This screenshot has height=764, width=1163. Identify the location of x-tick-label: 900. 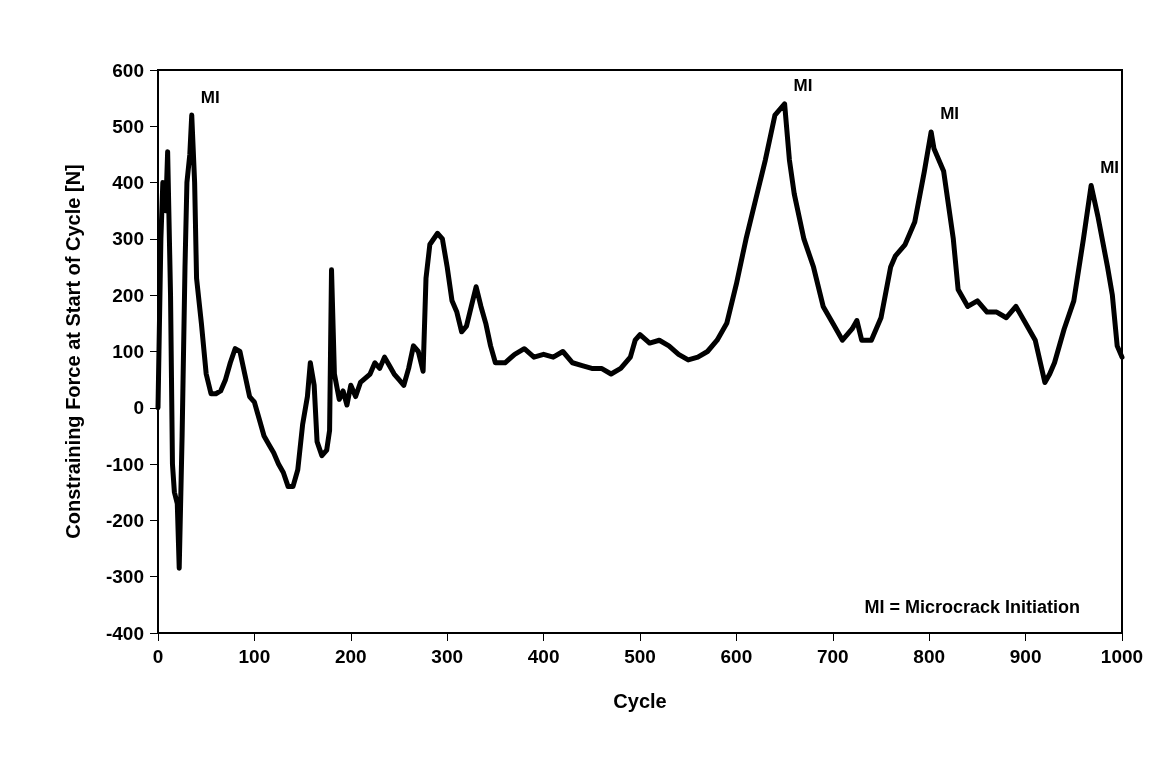
(1025, 656).